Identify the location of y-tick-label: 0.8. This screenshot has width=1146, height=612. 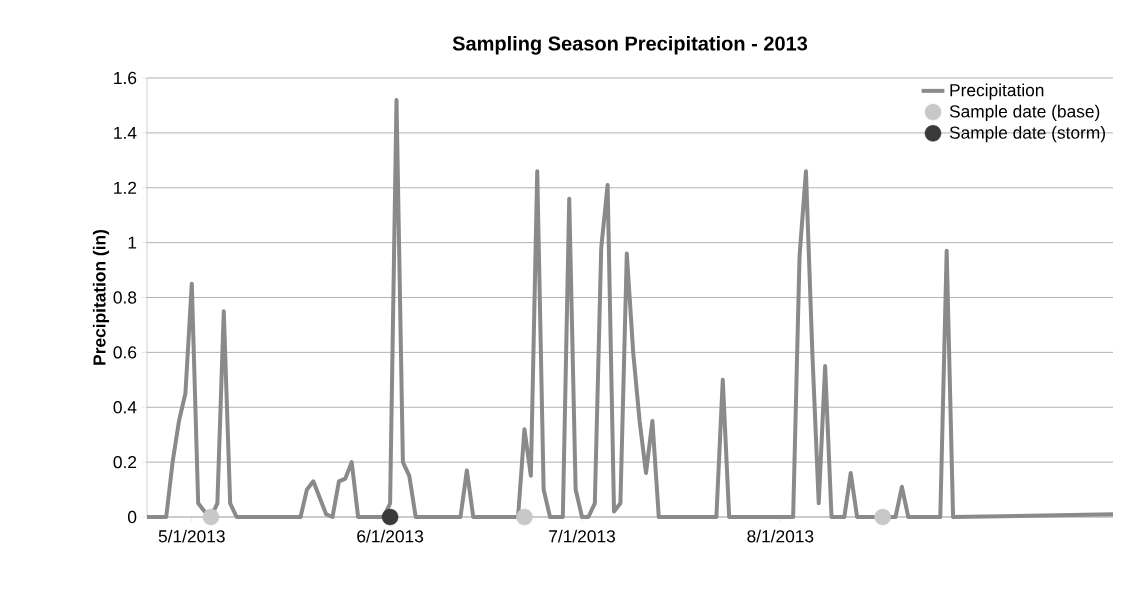
(125, 297).